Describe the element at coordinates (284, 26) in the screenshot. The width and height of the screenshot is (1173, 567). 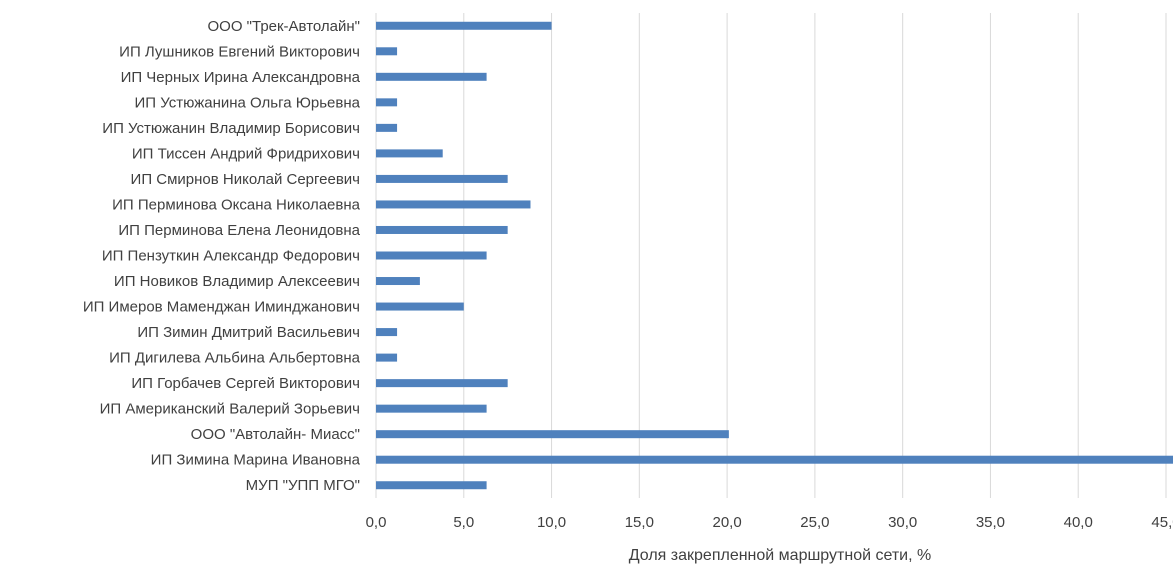
I see `category-label: ООО "Трек-Автолайн"` at that location.